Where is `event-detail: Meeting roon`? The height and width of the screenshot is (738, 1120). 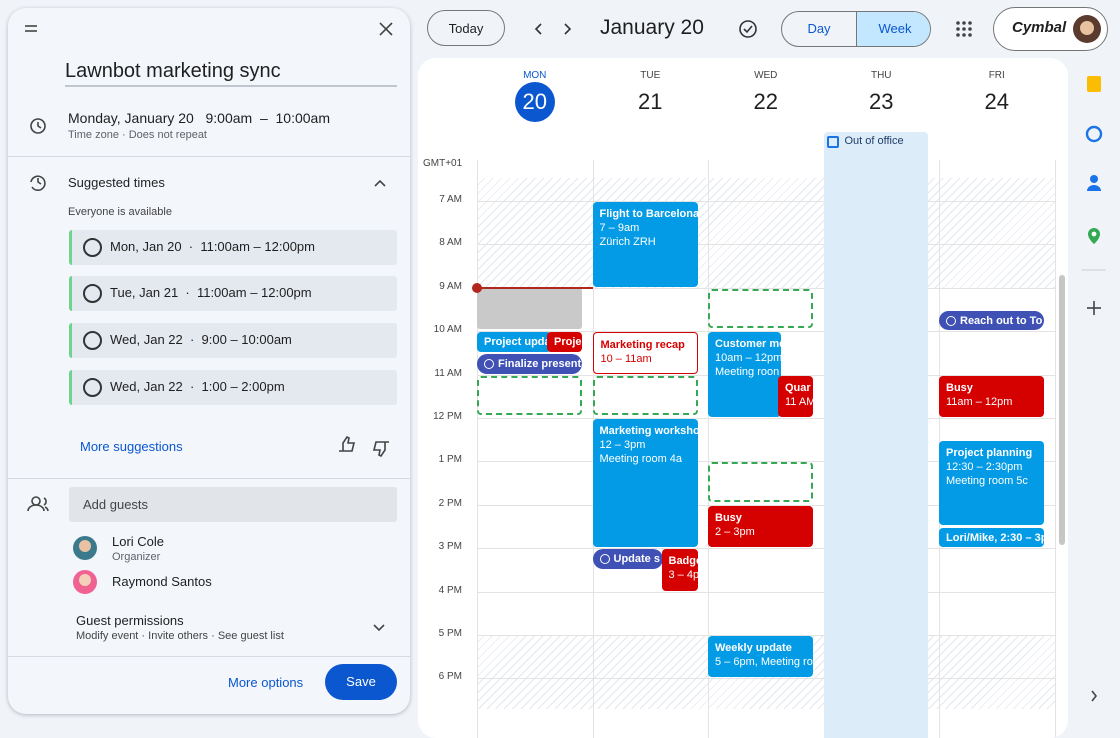 event-detail: Meeting roon is located at coordinates (747, 372).